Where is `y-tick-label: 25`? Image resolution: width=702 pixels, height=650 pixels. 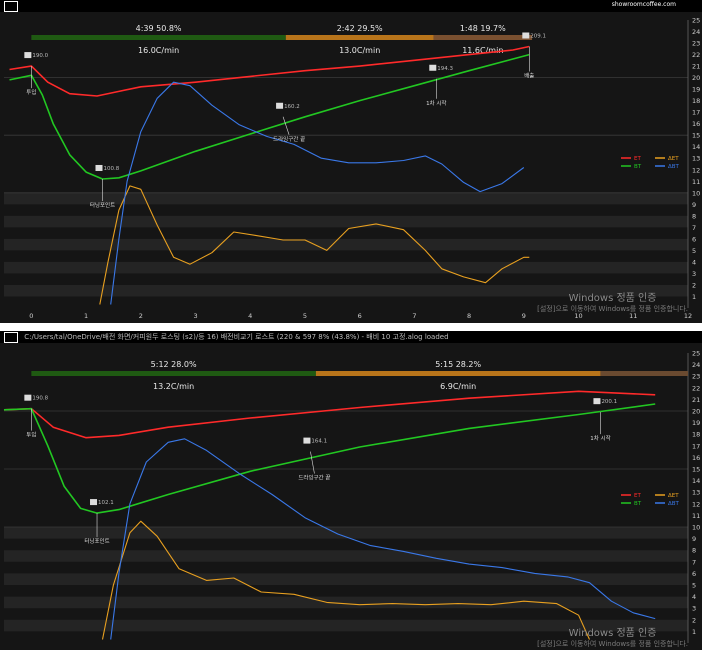
y-tick-label: 25 is located at coordinates (696, 354).